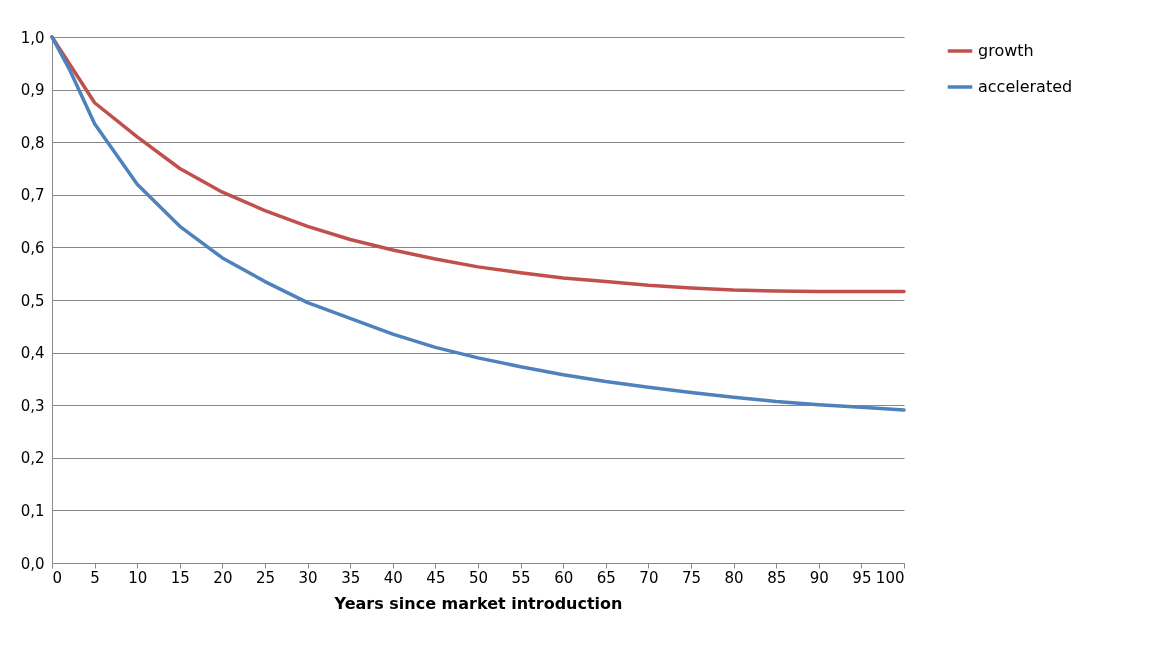 The image size is (1176, 662). I want to click on x-tick-label: 65, so click(606, 577).